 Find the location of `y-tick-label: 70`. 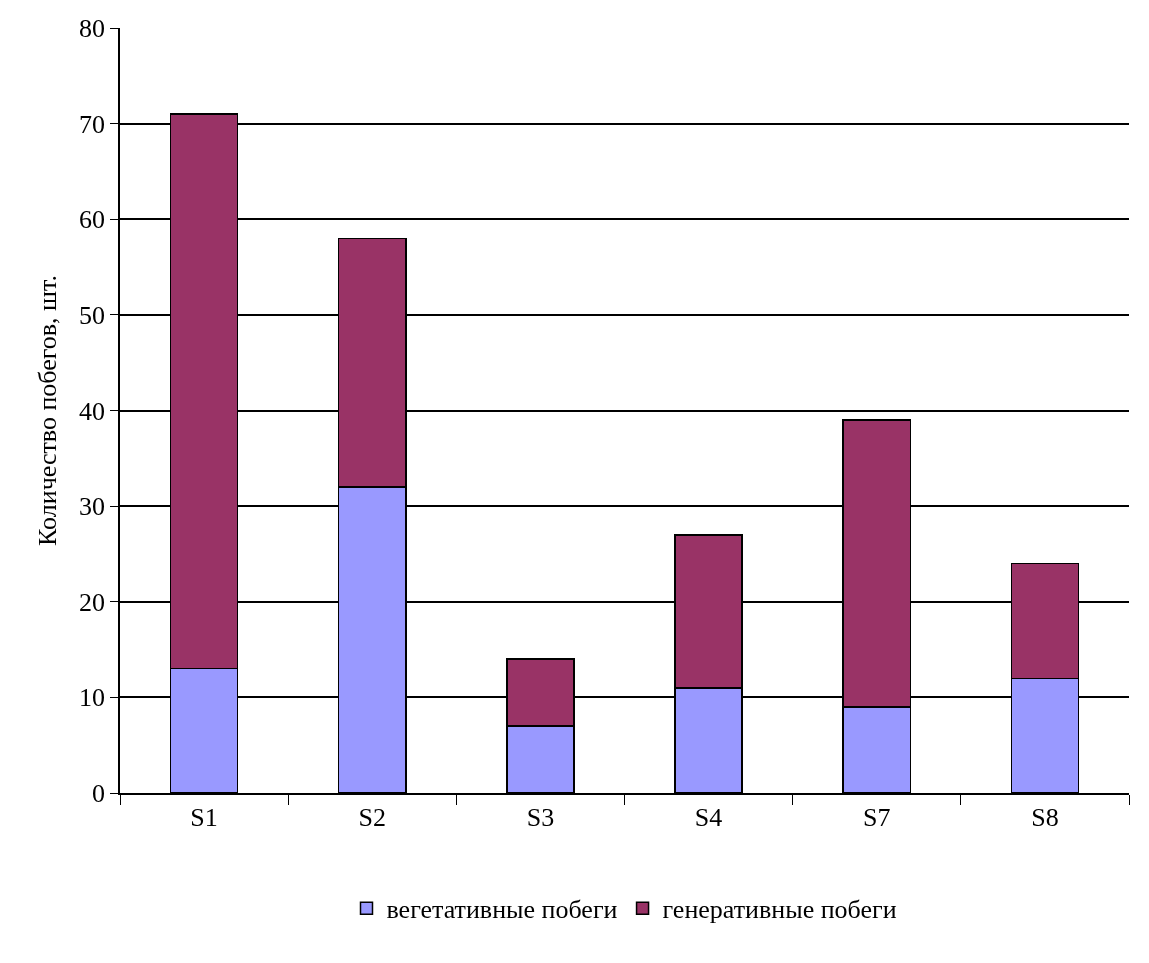

y-tick-label: 70 is located at coordinates (92, 124).